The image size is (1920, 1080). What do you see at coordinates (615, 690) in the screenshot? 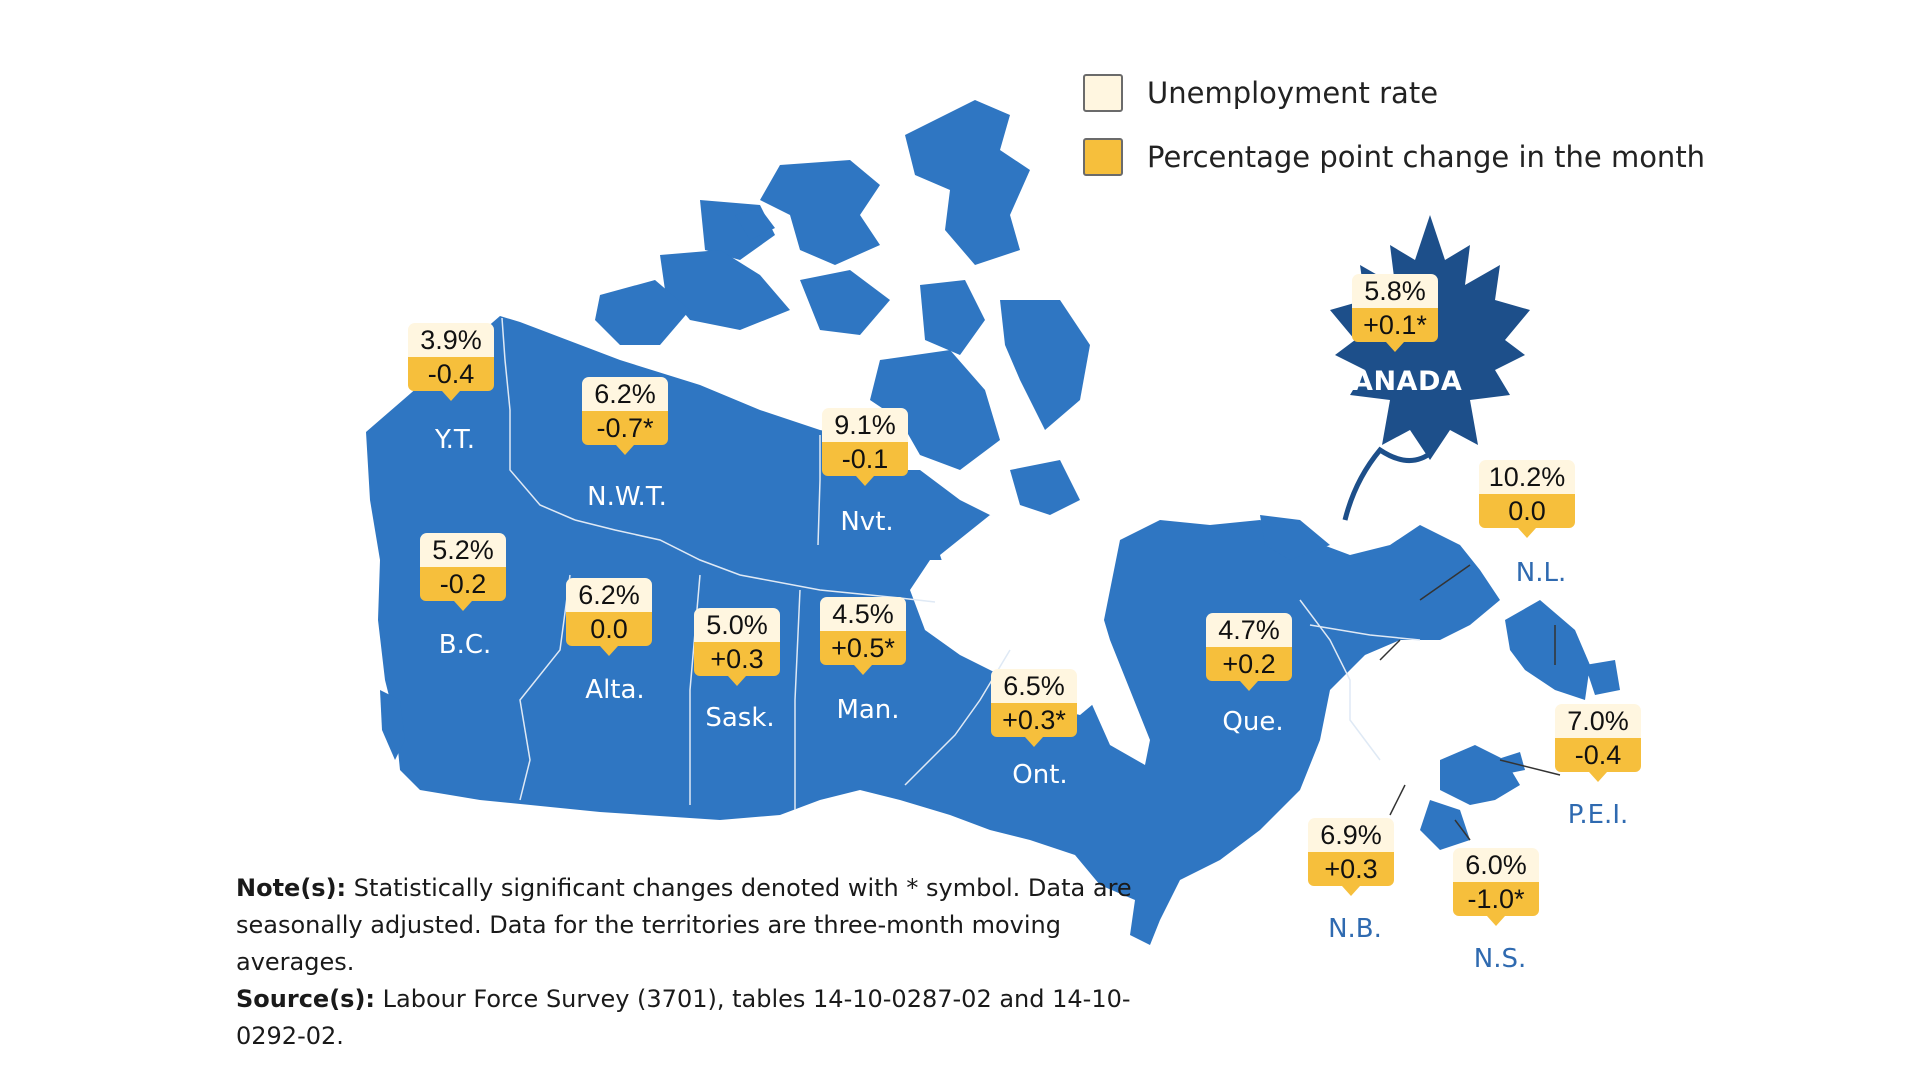
I see `alta-label: Alta.` at bounding box center [615, 690].